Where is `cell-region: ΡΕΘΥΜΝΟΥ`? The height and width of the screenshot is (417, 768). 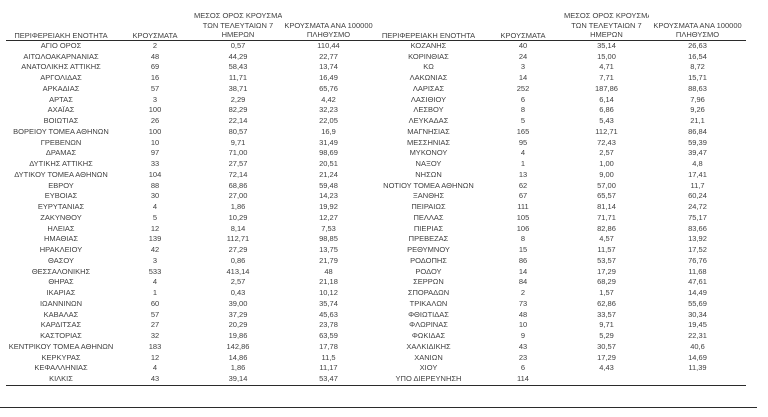 cell-region: ΡΕΘΥΜΝΟΥ is located at coordinates (428, 250).